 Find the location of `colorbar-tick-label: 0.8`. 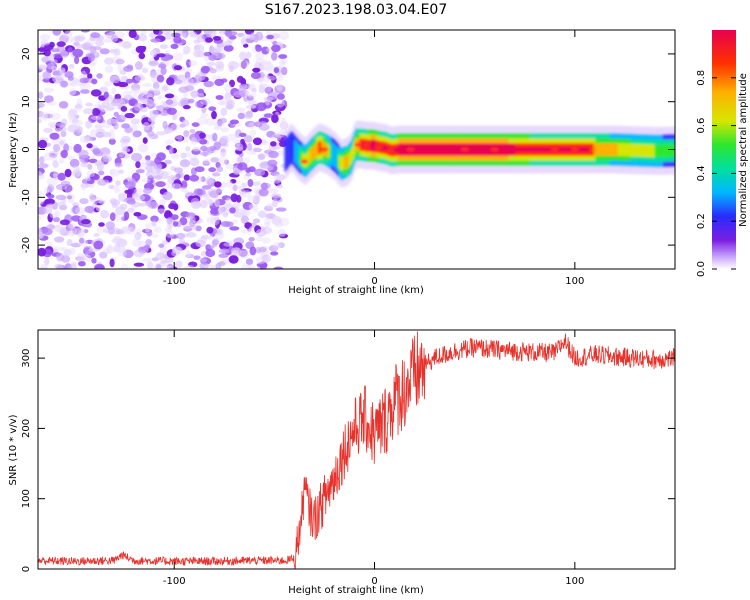

colorbar-tick-label: 0.8 is located at coordinates (701, 78).